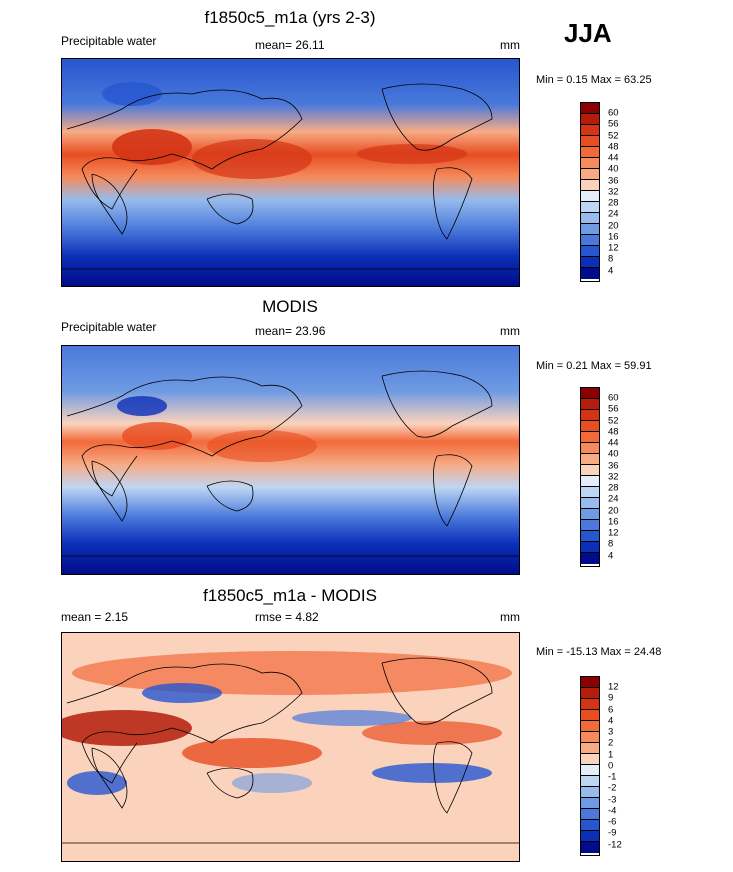  I want to click on panel-2-colorbar-tick: 20, so click(613, 511).